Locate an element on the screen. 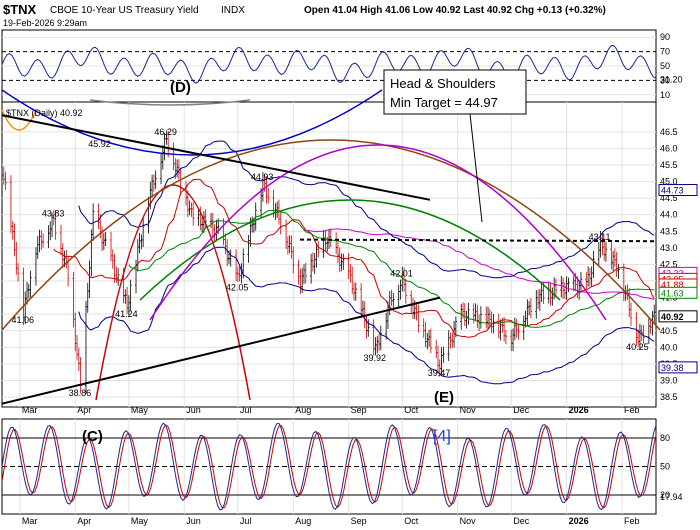 The width and height of the screenshot is (700, 530). wave-d-label: (D) is located at coordinates (180, 87).